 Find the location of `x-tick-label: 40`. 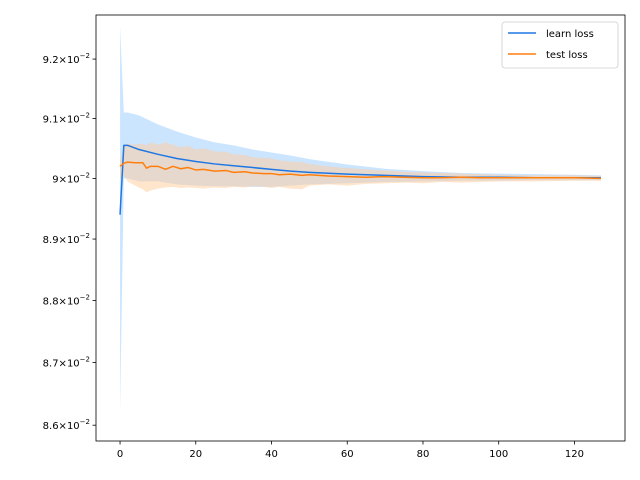

x-tick-label: 40 is located at coordinates (271, 454).